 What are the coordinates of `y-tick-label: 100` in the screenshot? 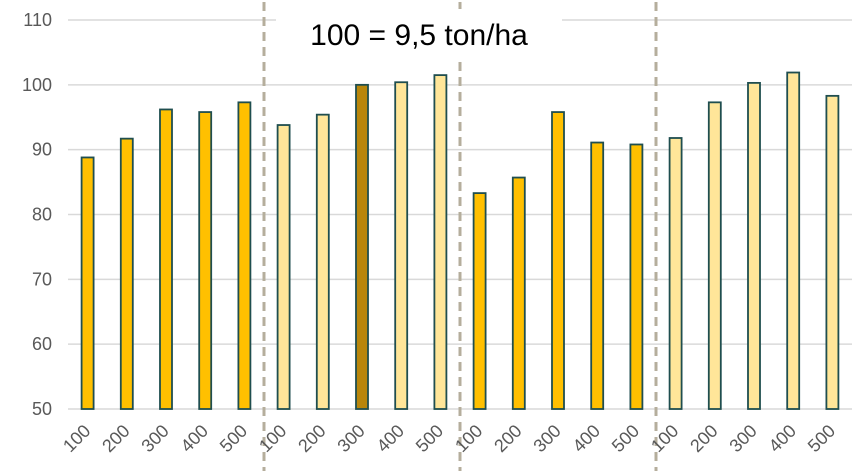 It's located at (37, 85).